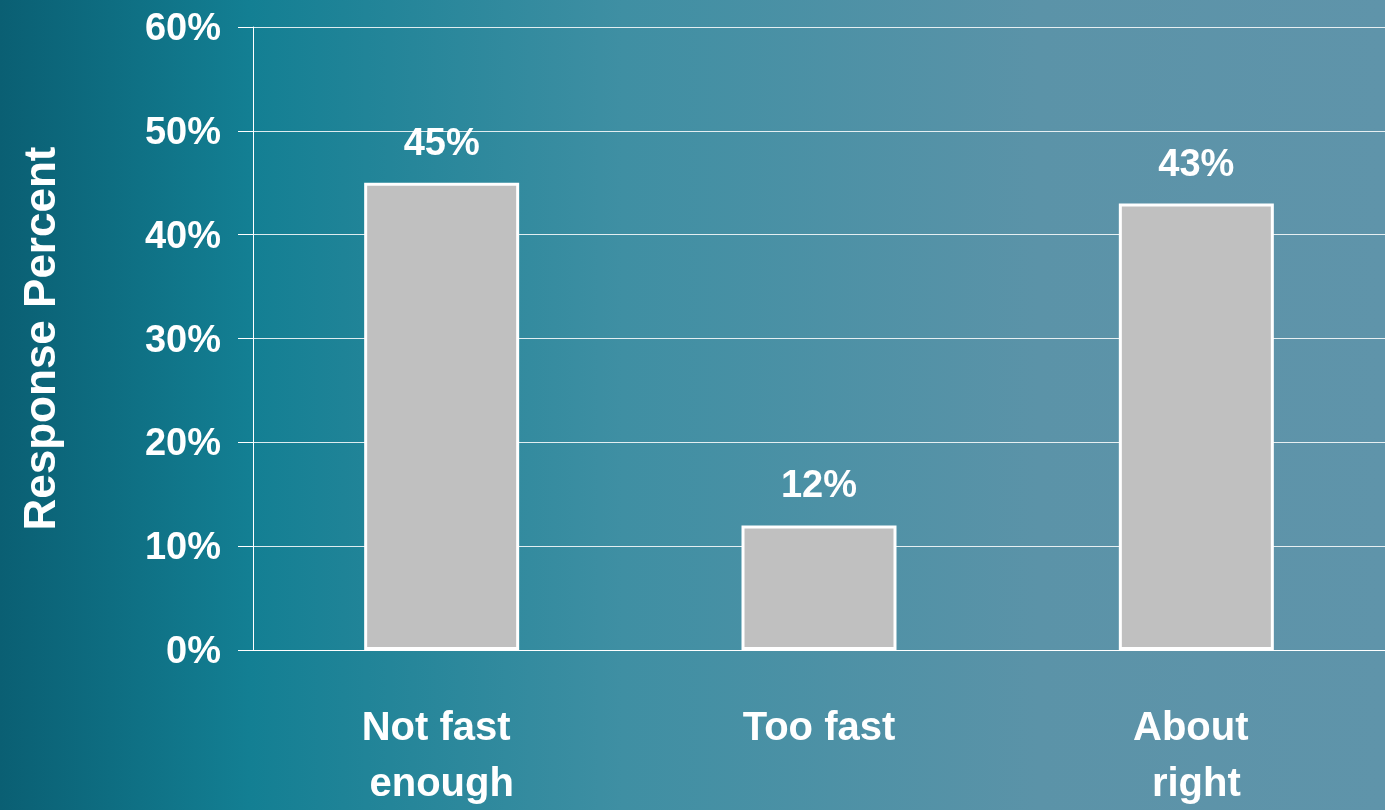 The height and width of the screenshot is (810, 1385). Describe the element at coordinates (182, 234) in the screenshot. I see `y-tick-label: 40%` at that location.